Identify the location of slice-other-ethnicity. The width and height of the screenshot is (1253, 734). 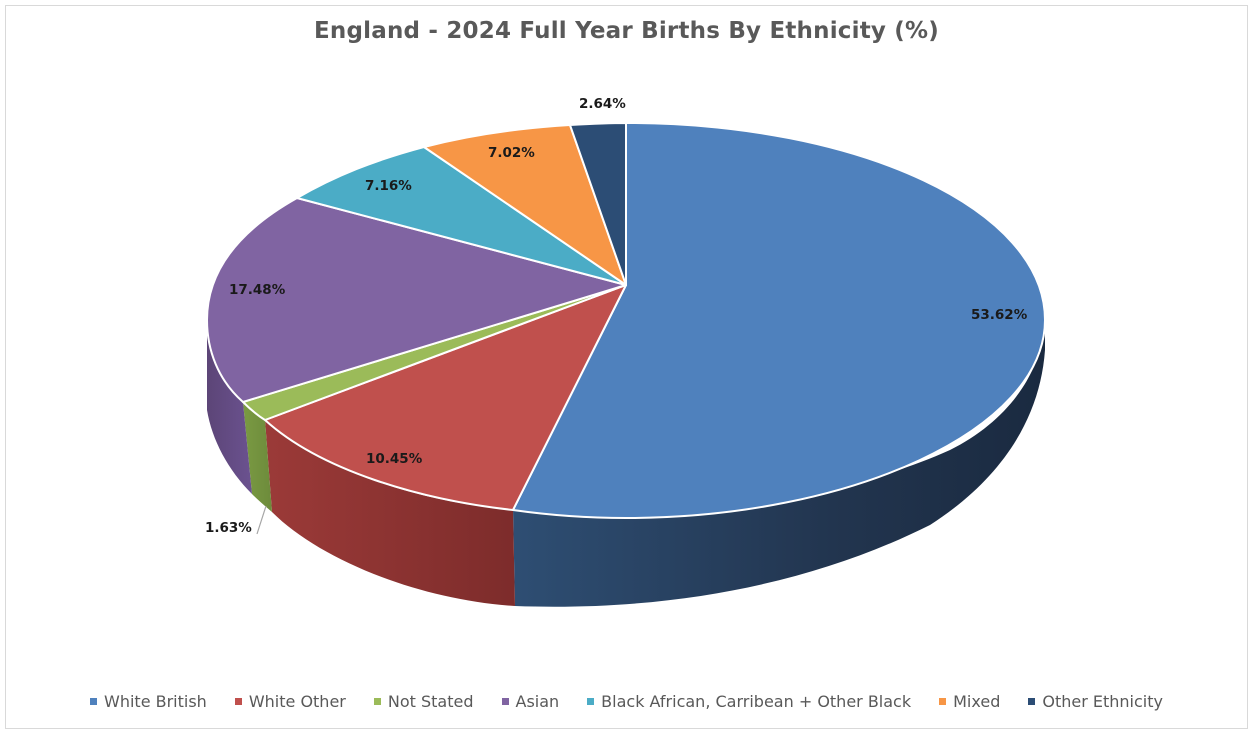
(598, 204).